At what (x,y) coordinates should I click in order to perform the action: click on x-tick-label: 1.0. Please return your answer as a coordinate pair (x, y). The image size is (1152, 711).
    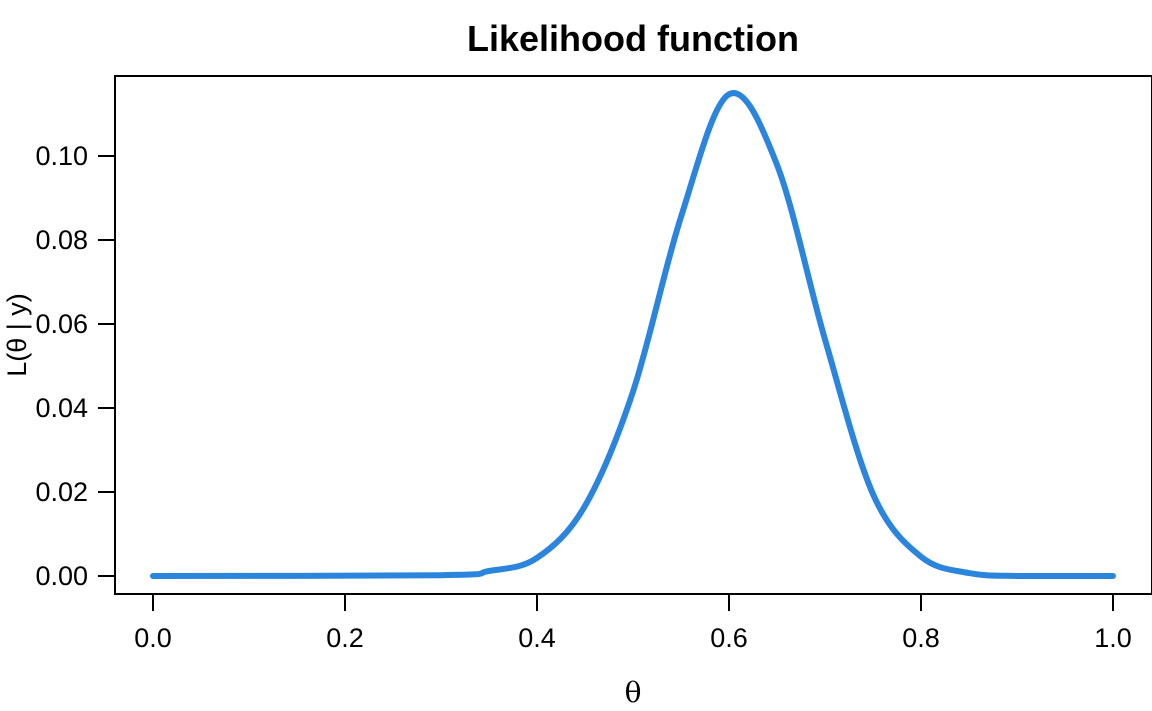
    Looking at the image, I should click on (1113, 638).